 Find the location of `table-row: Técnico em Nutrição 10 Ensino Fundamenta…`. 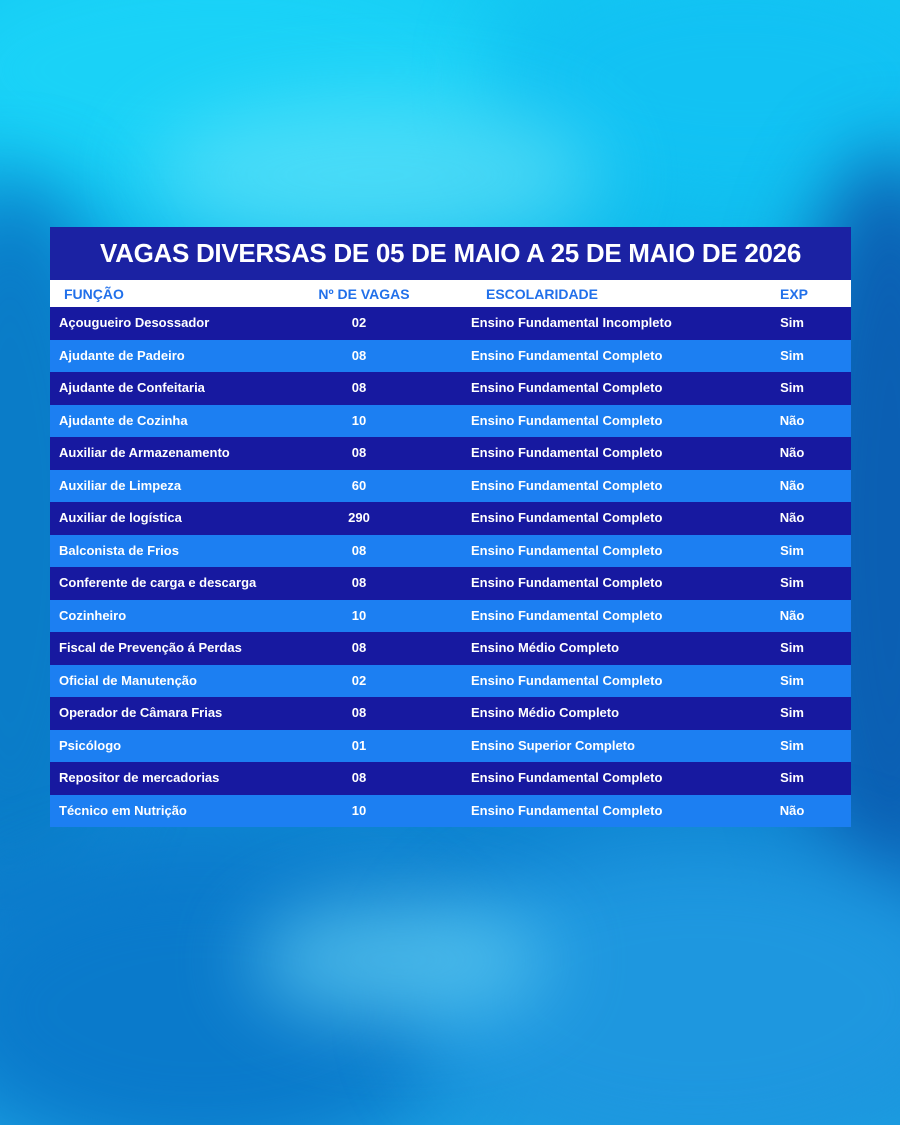

table-row: Técnico em Nutrição 10 Ensino Fundamenta… is located at coordinates (450, 810).